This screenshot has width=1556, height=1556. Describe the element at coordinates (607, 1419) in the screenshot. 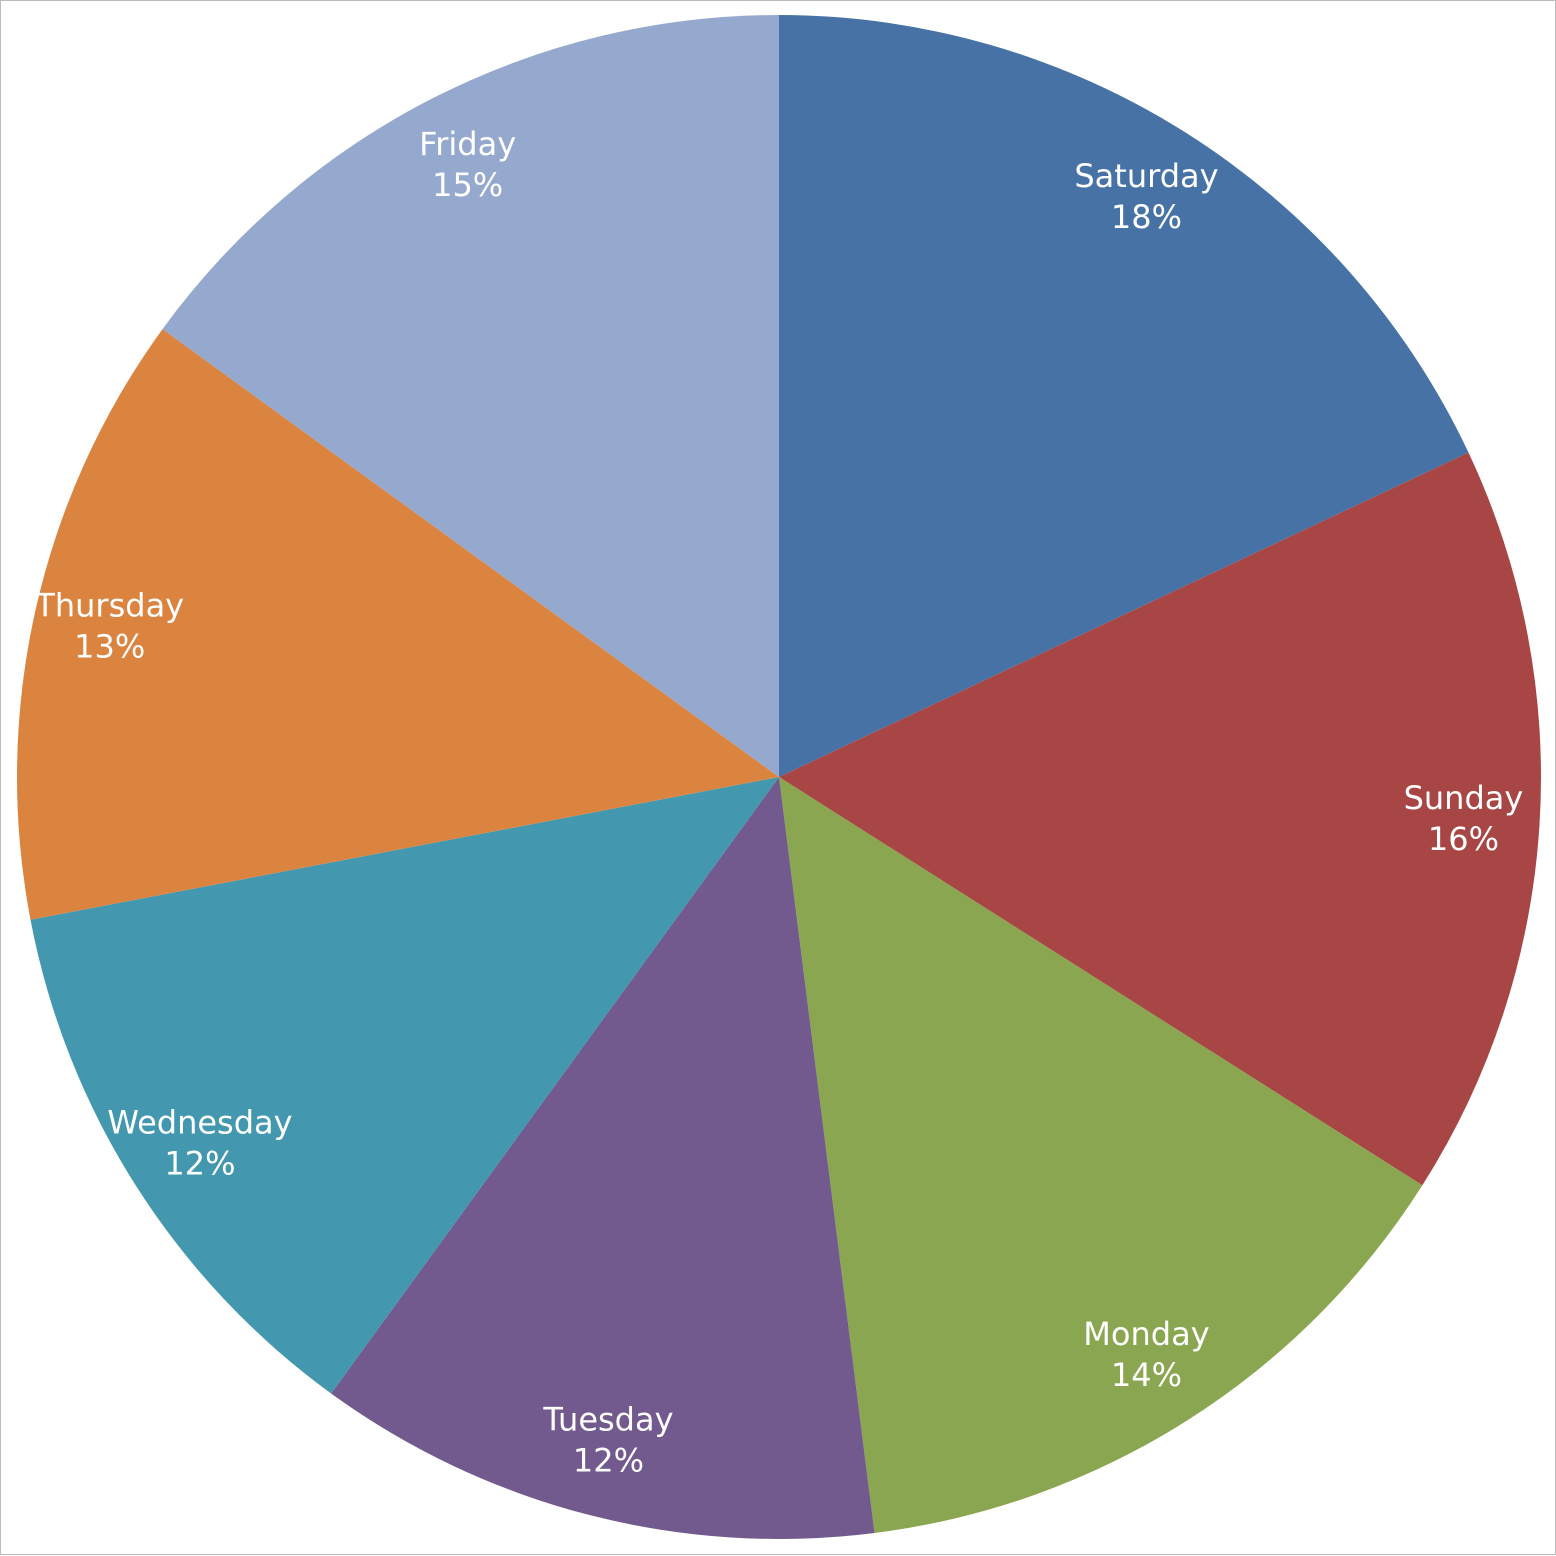

I see `slice-label: Tuesday` at that location.